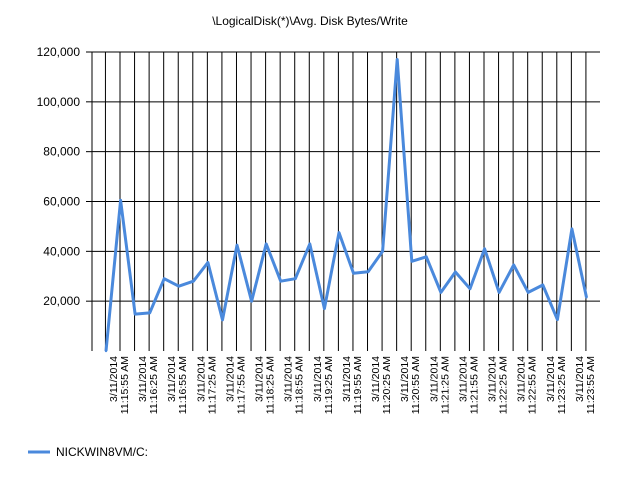 The height and width of the screenshot is (480, 620). Describe the element at coordinates (241, 385) in the screenshot. I see `x-tick-label-time: 11:17:55 AM` at that location.